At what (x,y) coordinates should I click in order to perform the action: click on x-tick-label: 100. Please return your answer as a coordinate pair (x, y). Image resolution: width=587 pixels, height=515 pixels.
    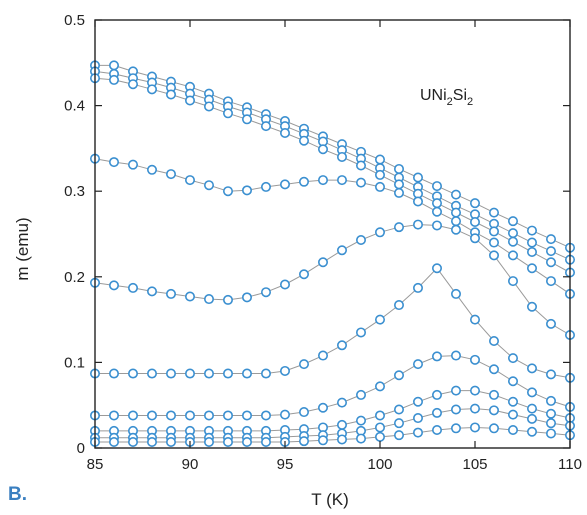
    Looking at the image, I should click on (379, 464).